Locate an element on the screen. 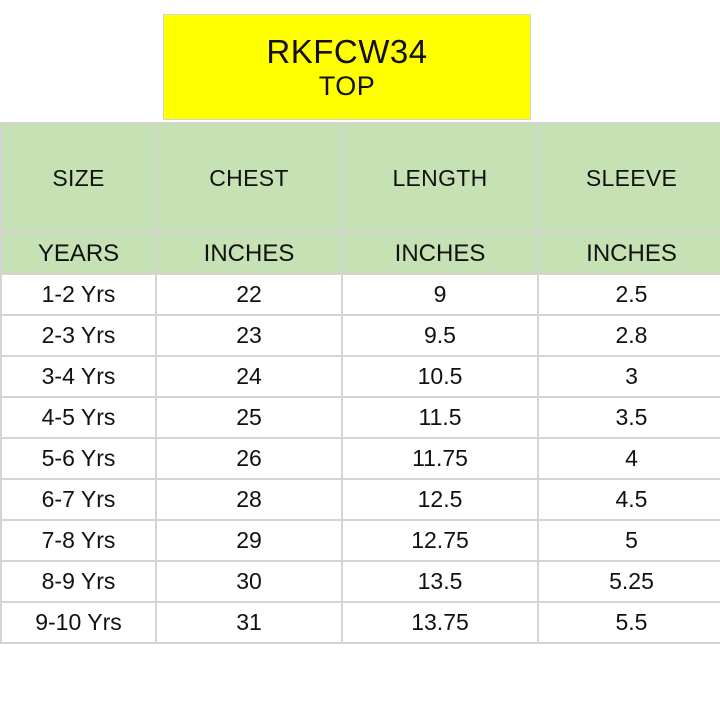  size-cell: 3-4 Yrs is located at coordinates (78, 376).